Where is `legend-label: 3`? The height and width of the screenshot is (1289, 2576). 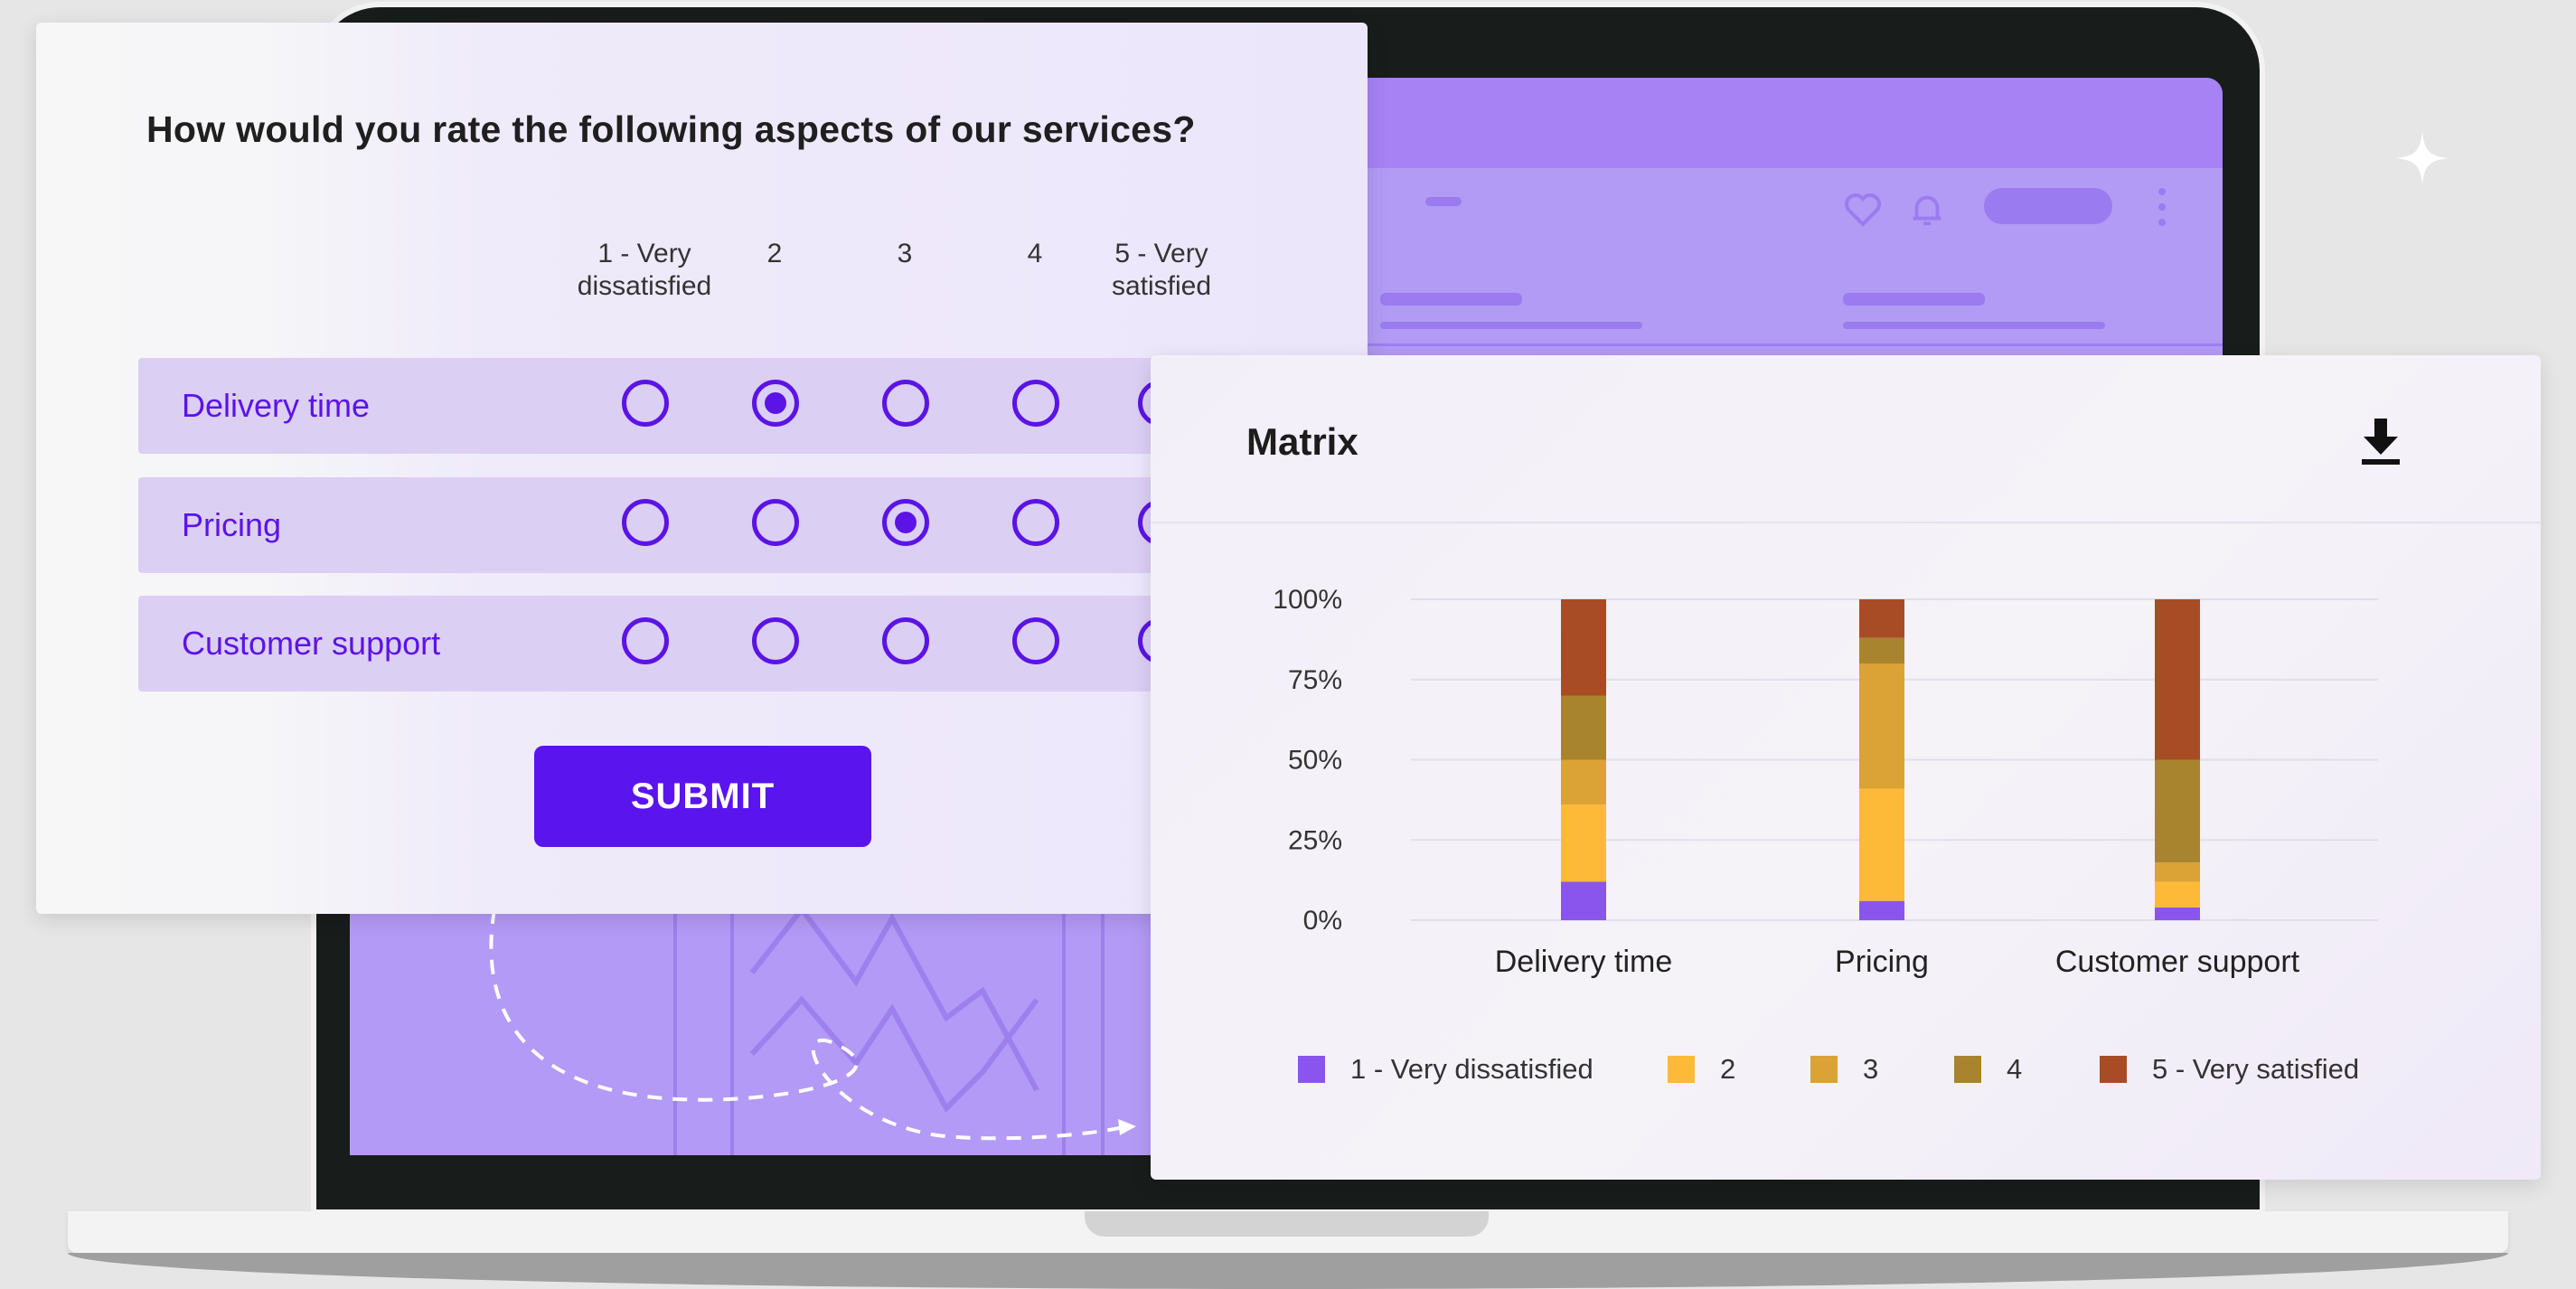 legend-label: 3 is located at coordinates (1871, 1069).